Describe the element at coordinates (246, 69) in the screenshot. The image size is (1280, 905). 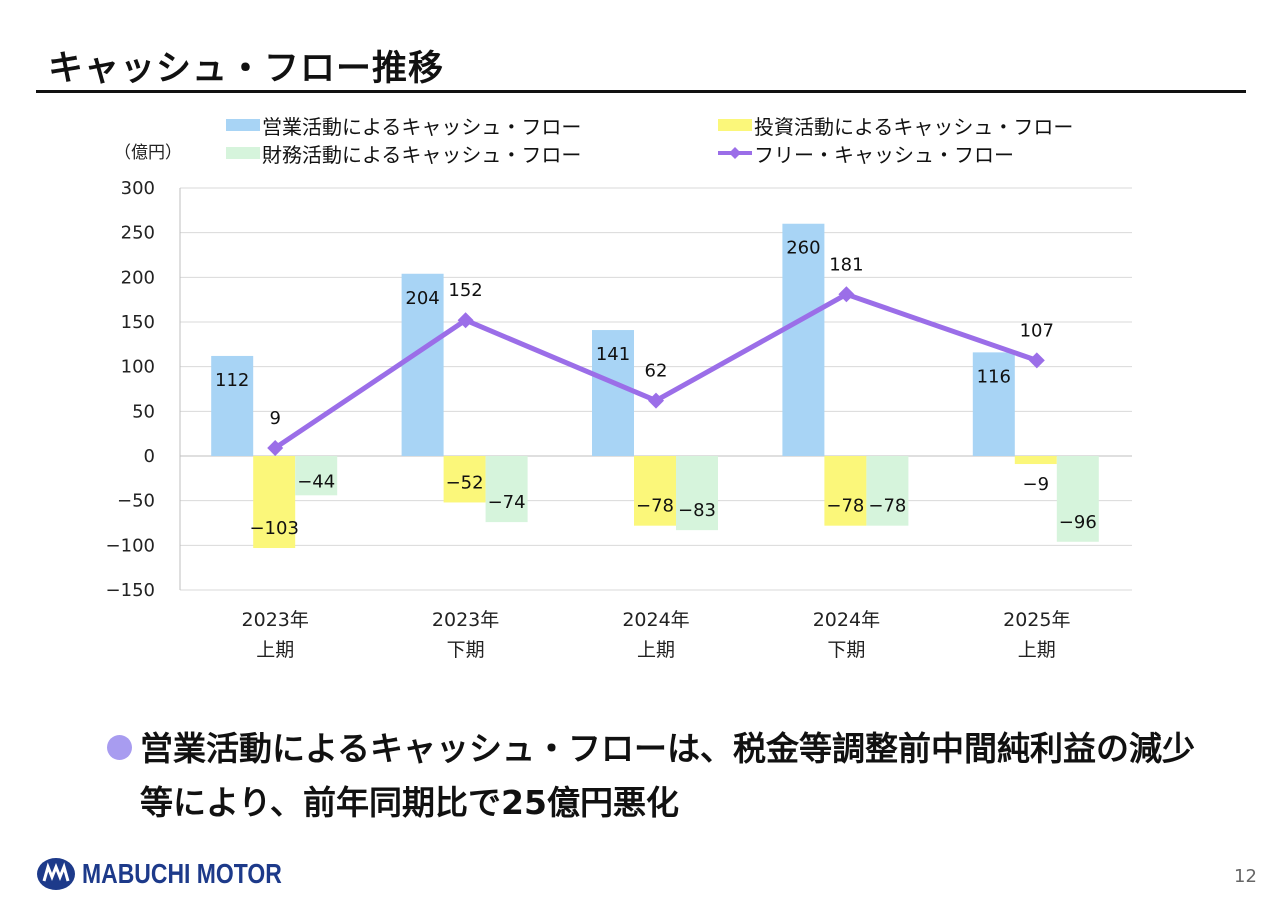
I see `slide-title: キャッシュ・フロー推移` at that location.